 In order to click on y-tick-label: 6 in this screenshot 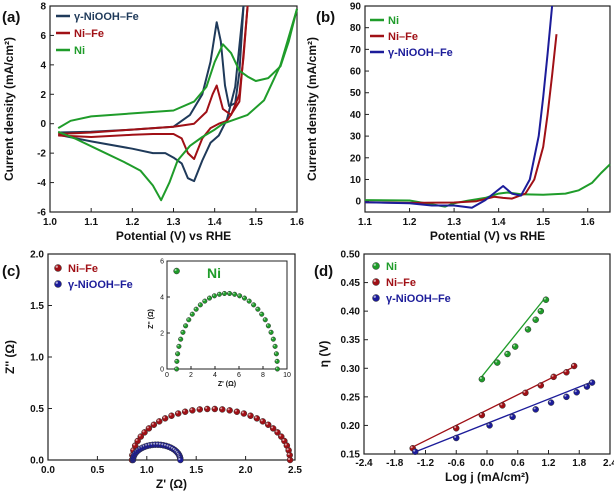, I will do `click(43, 36)`.